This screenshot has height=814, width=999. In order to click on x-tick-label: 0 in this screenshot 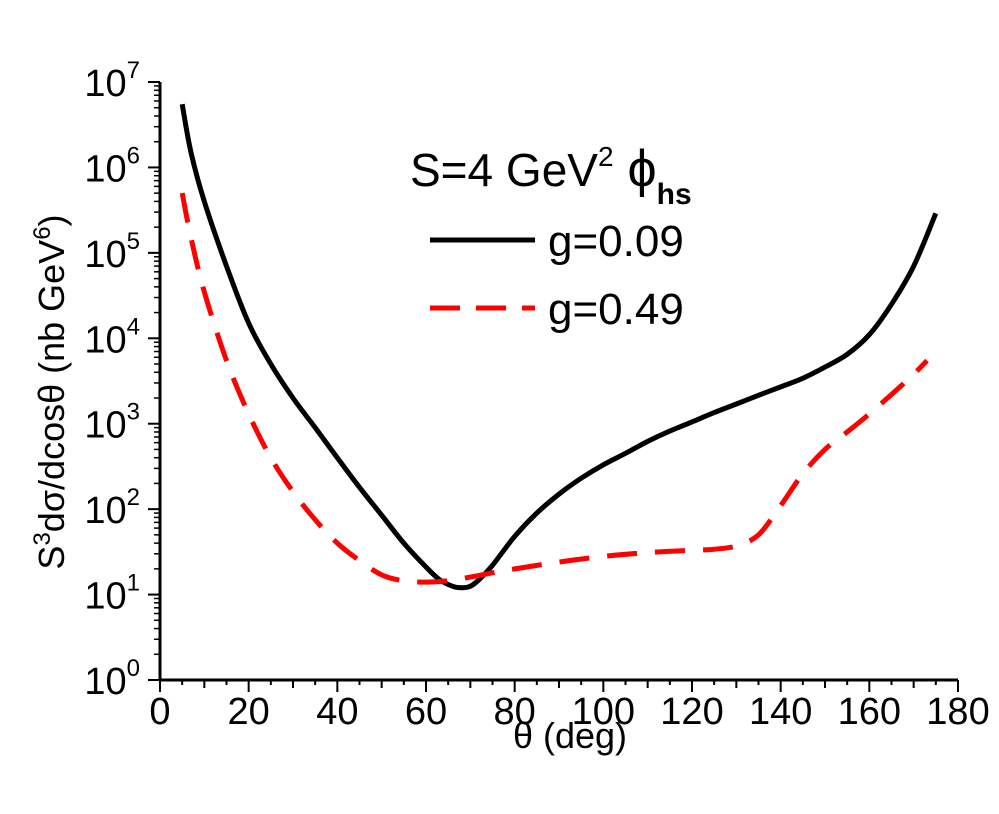, I will do `click(159, 712)`.